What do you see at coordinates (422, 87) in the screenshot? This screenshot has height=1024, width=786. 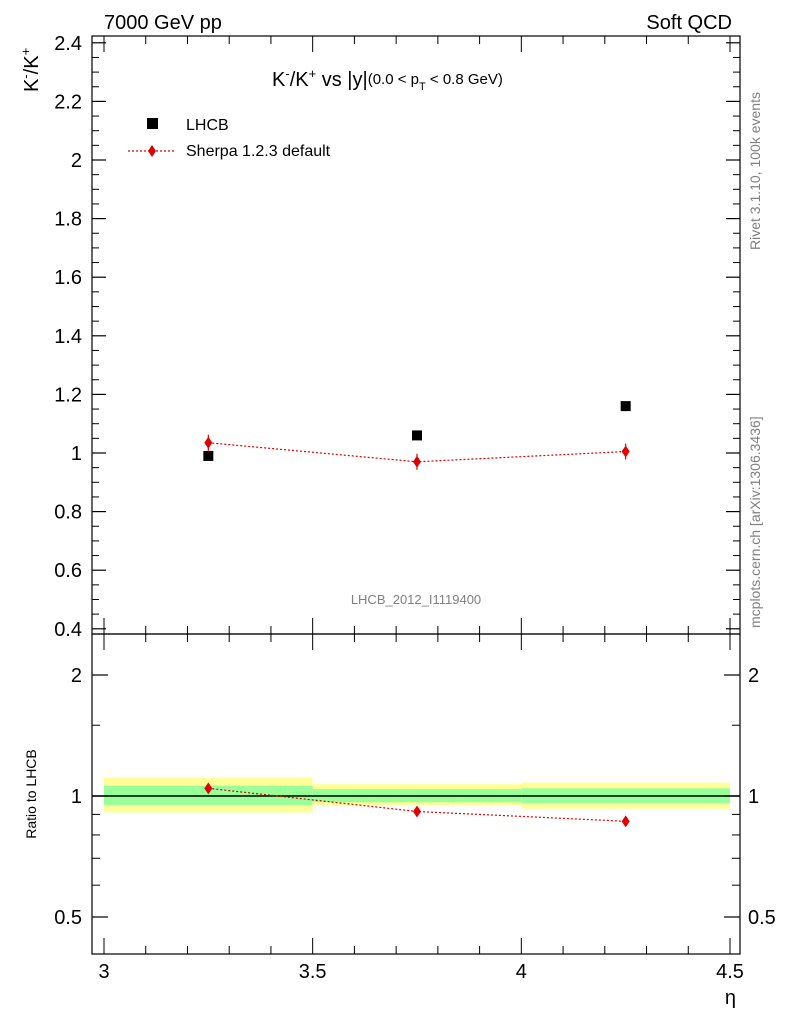 I see `title-sub-T: T` at bounding box center [422, 87].